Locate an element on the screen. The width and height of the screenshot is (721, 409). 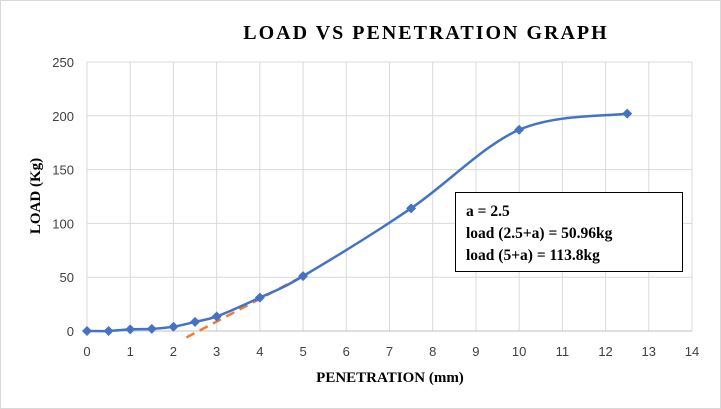
x-tick-label: 7 is located at coordinates (389, 351).